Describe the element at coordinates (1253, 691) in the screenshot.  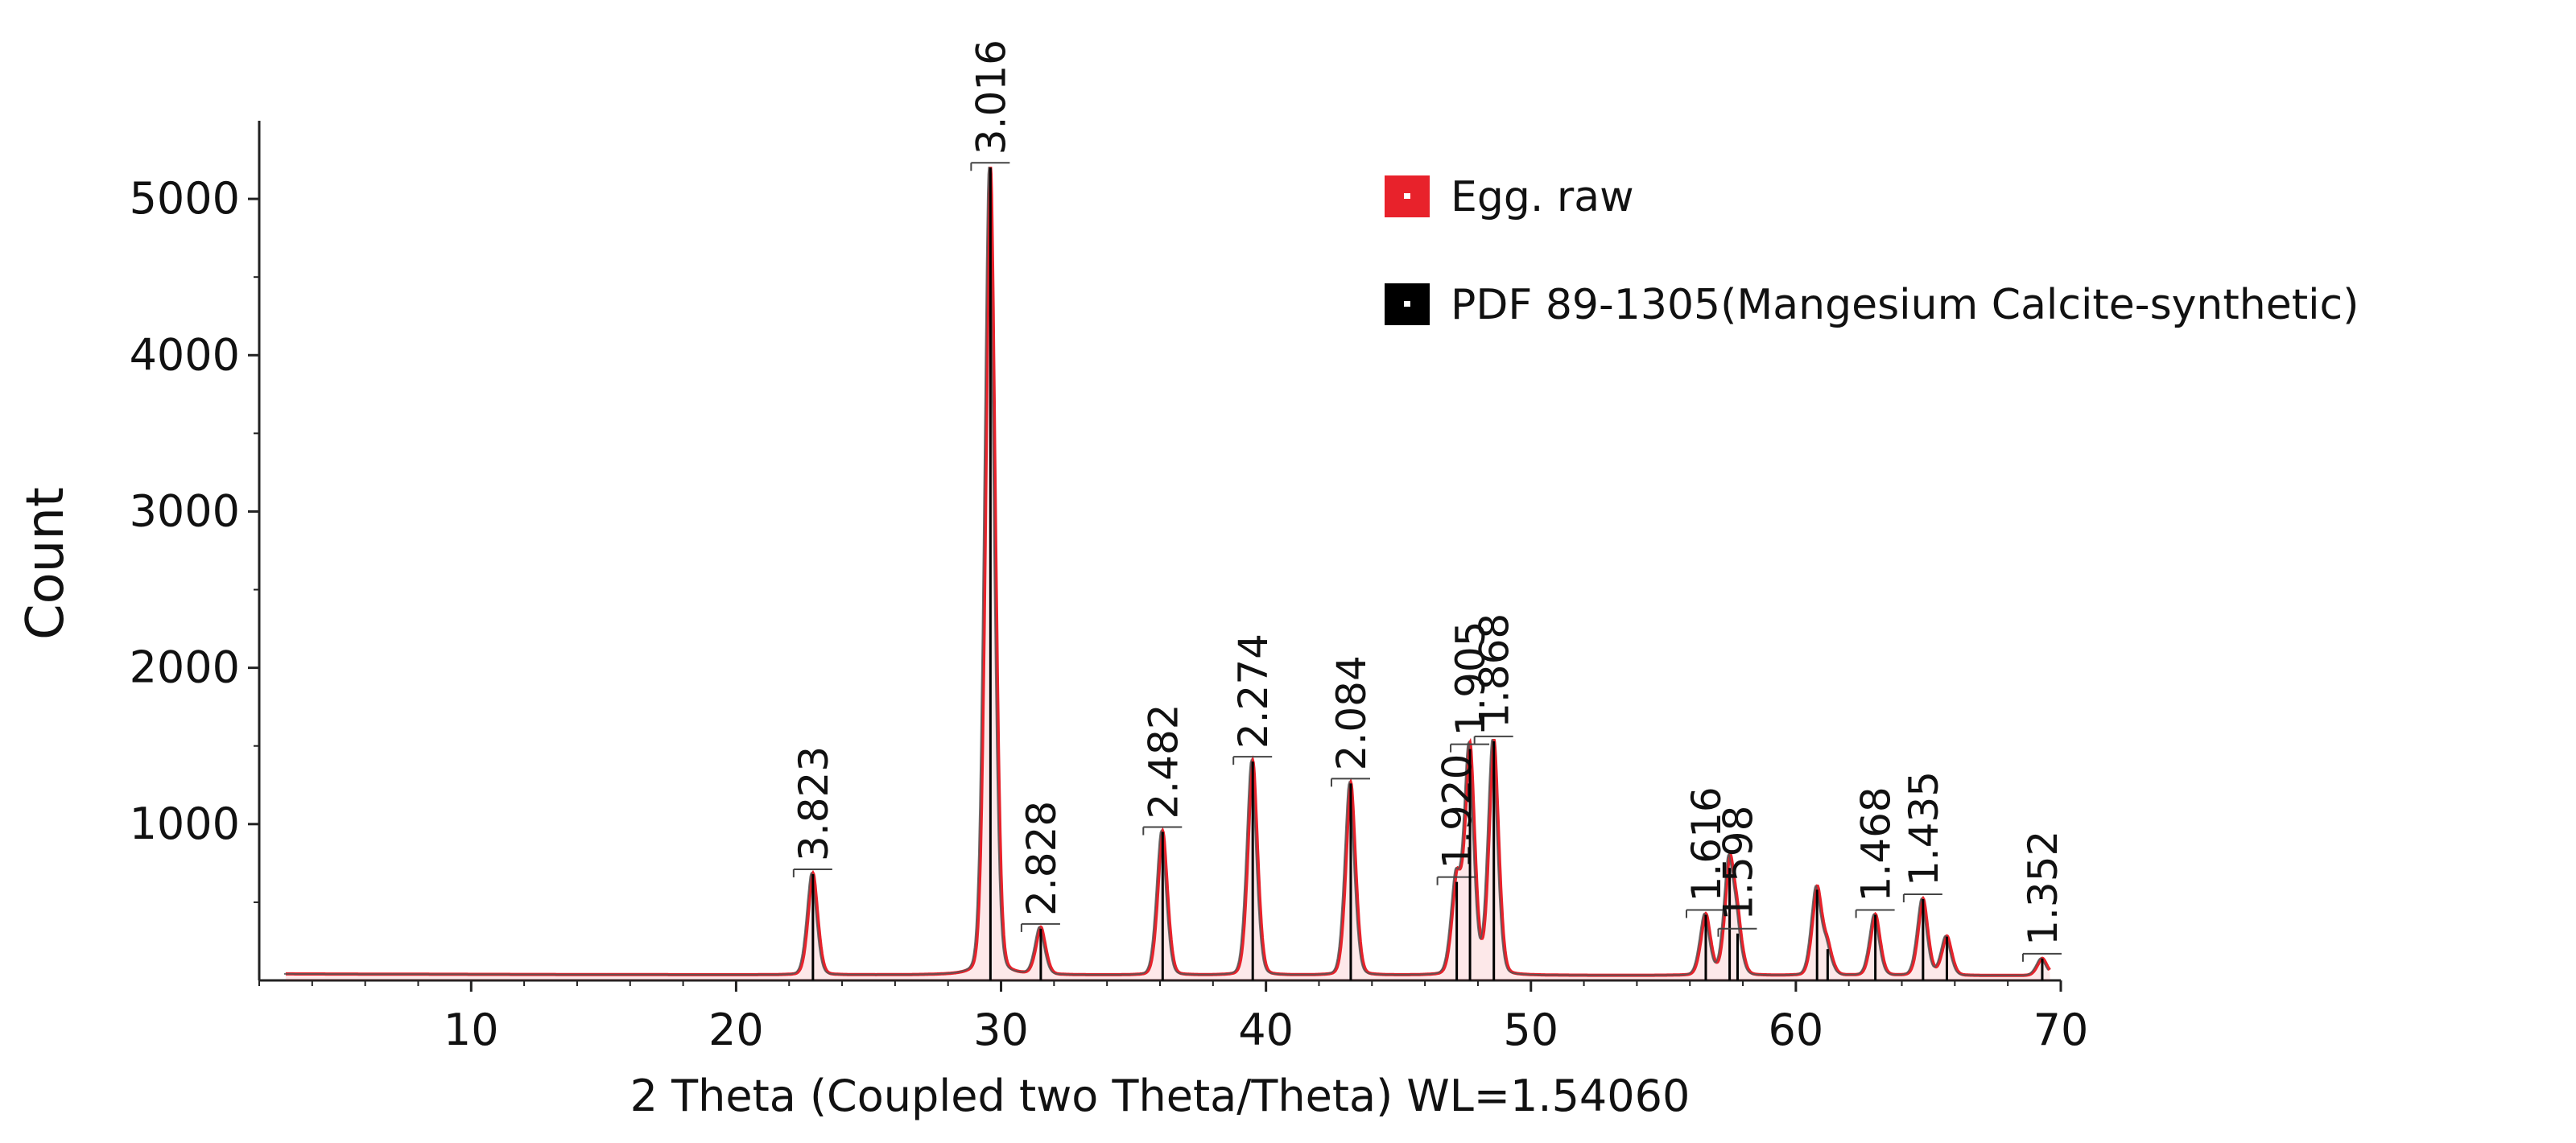
I see `peak-label: 2.274` at that location.